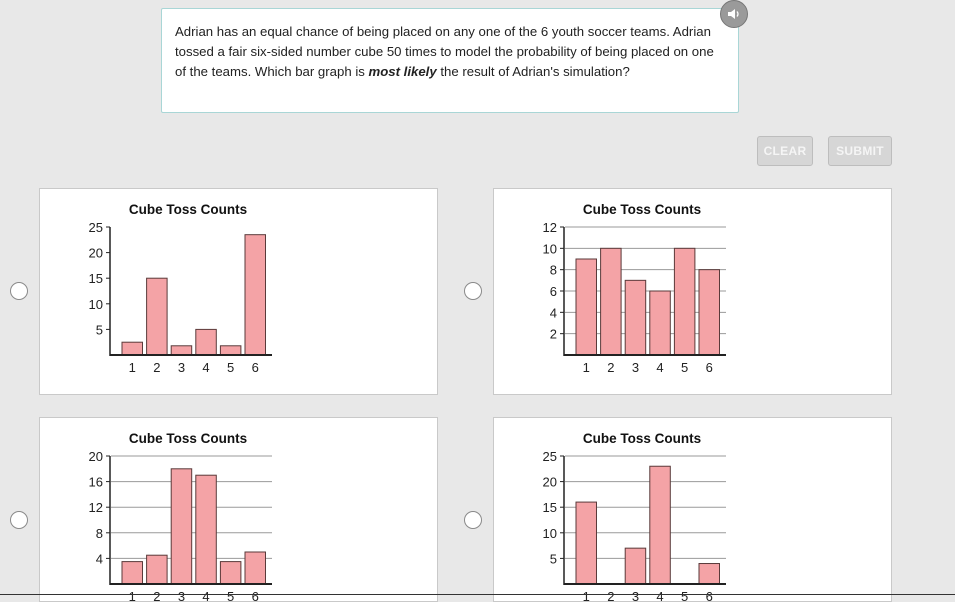  What do you see at coordinates (860, 151) in the screenshot?
I see `submit-button: SUBMIT` at bounding box center [860, 151].